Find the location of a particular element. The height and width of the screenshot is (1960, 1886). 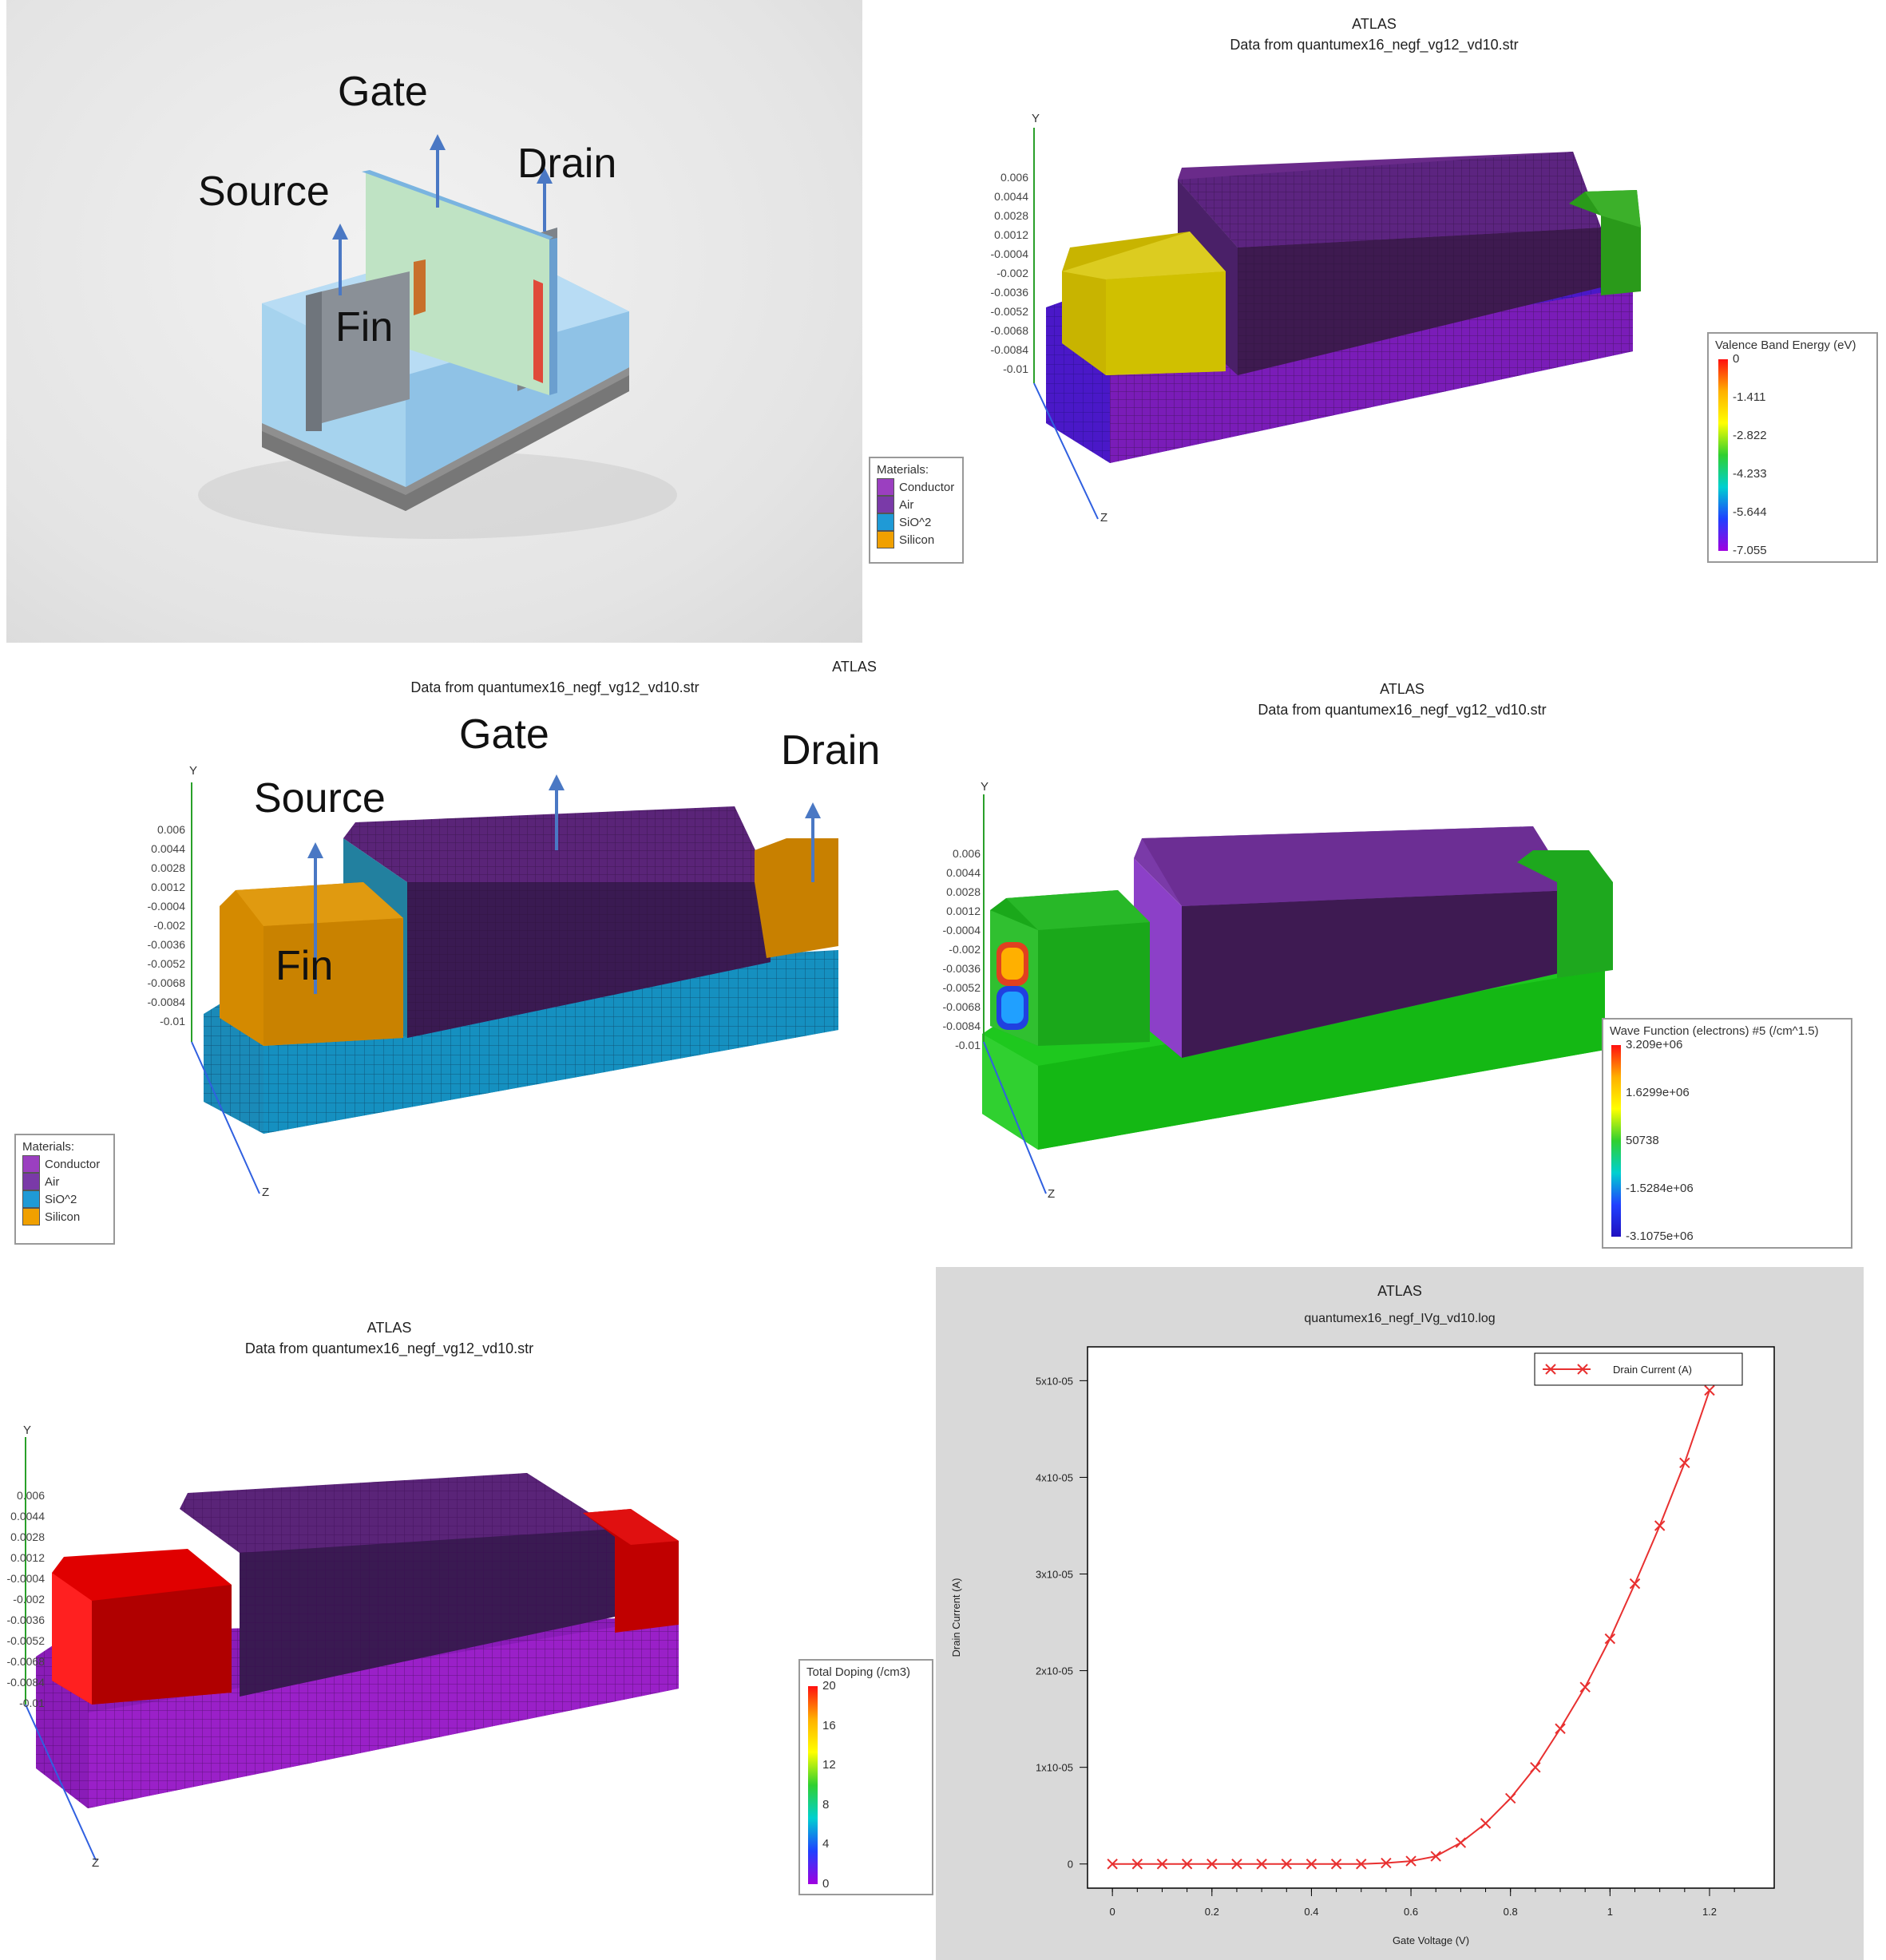

legend-marker is located at coordinates (1566, 1370).